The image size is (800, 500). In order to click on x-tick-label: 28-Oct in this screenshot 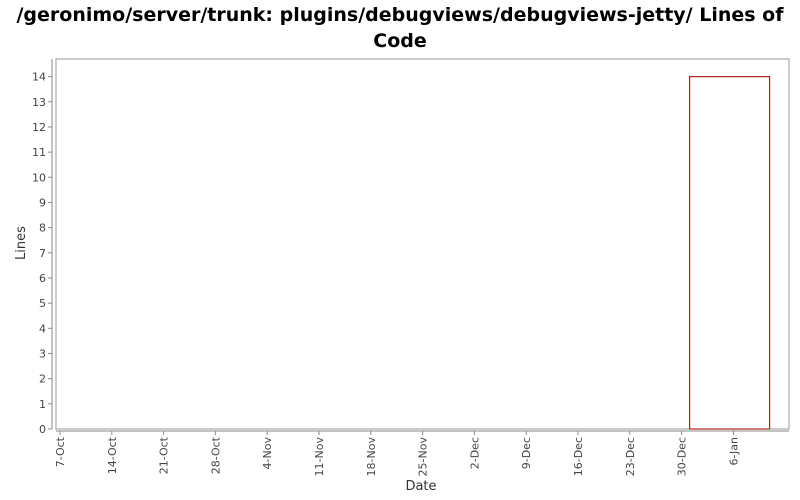, I will do `click(215, 455)`.